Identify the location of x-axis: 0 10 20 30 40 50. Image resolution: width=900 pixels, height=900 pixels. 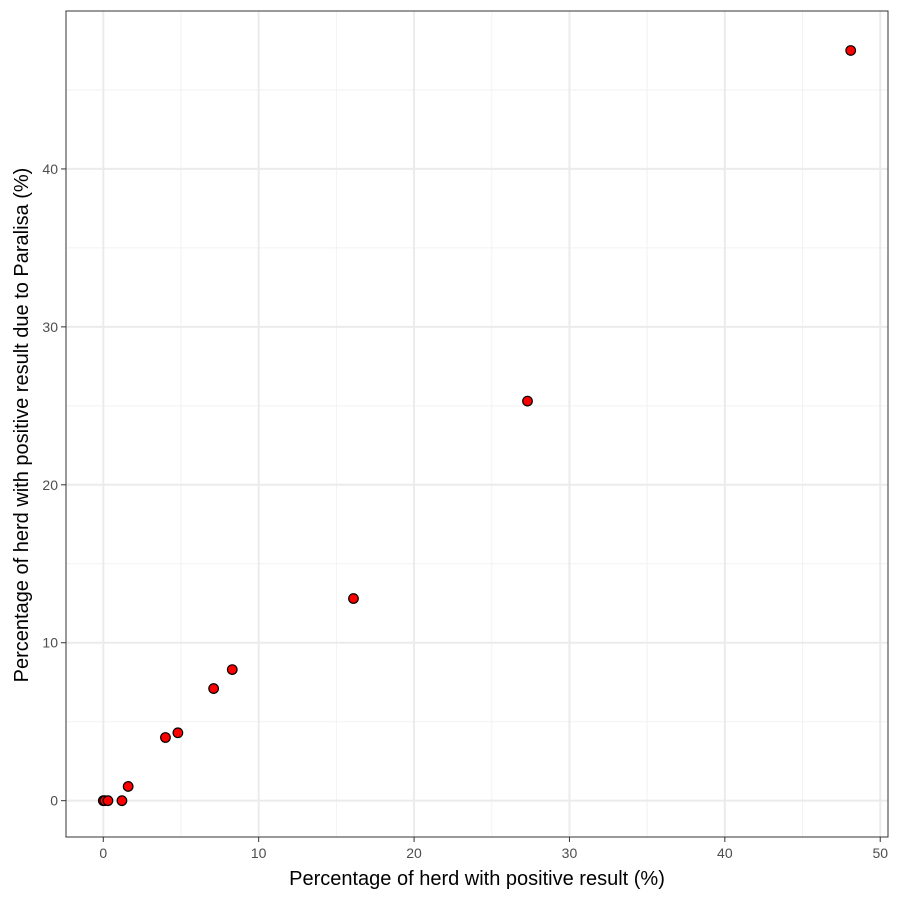
(493, 849).